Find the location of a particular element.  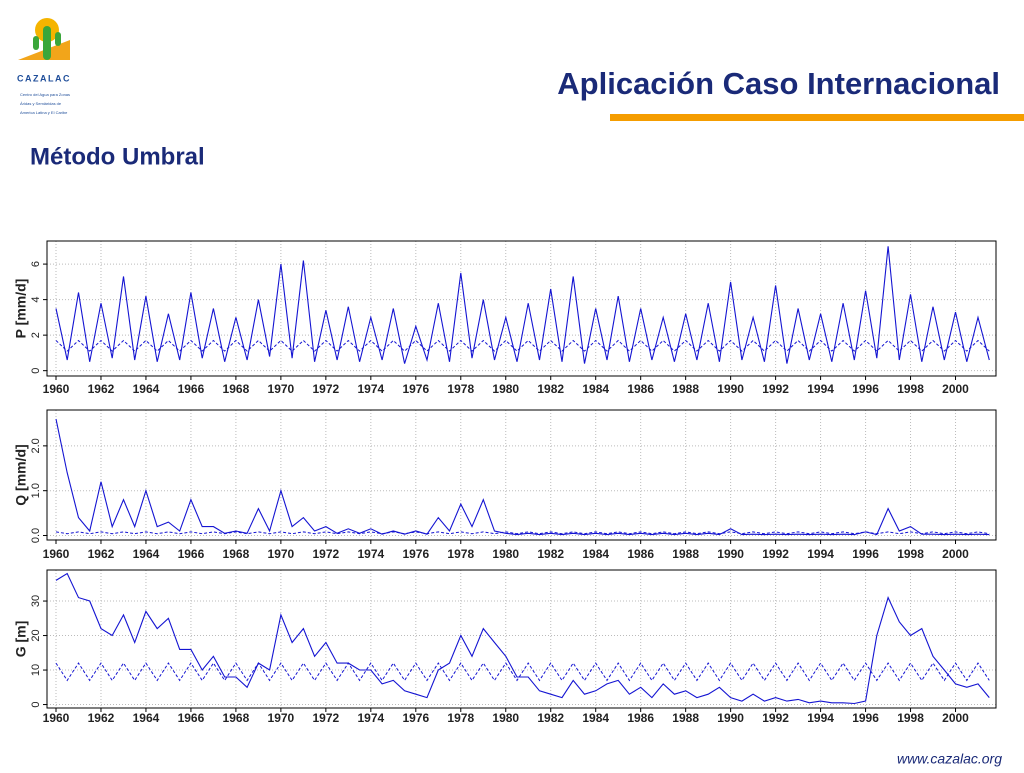

y-tick-label: 2.0 is located at coordinates (36, 445).